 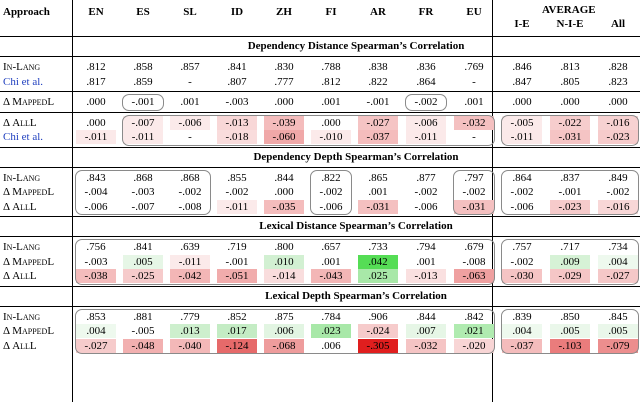 What do you see at coordinates (521, 67) in the screenshot?
I see `table-cell: .846` at bounding box center [521, 67].